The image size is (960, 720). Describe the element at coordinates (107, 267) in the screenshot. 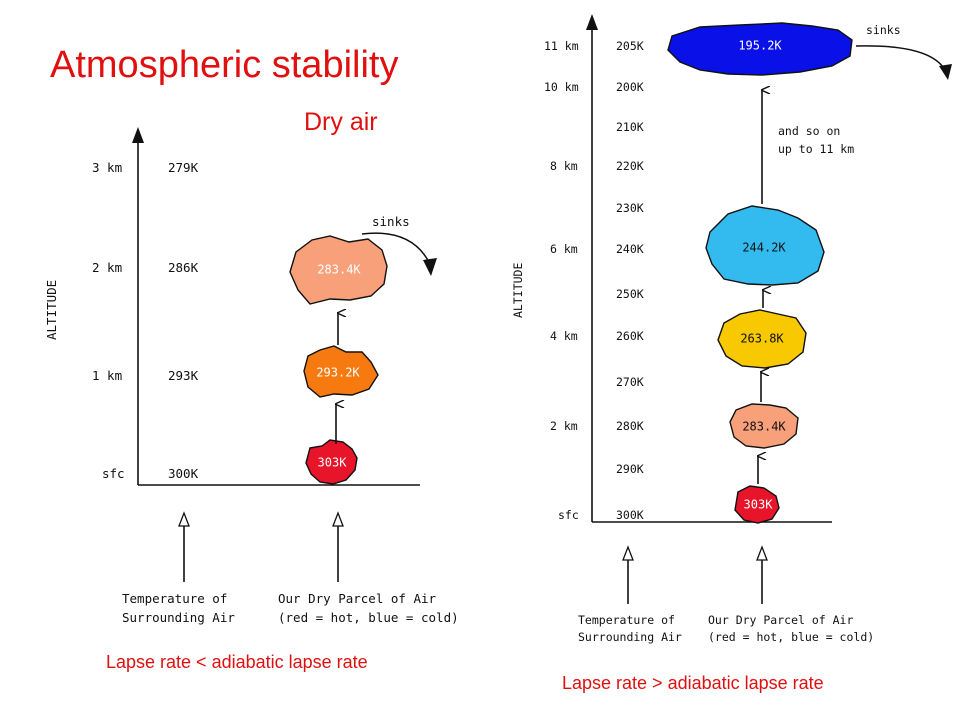

I see `left-alt-label: 2 km` at that location.